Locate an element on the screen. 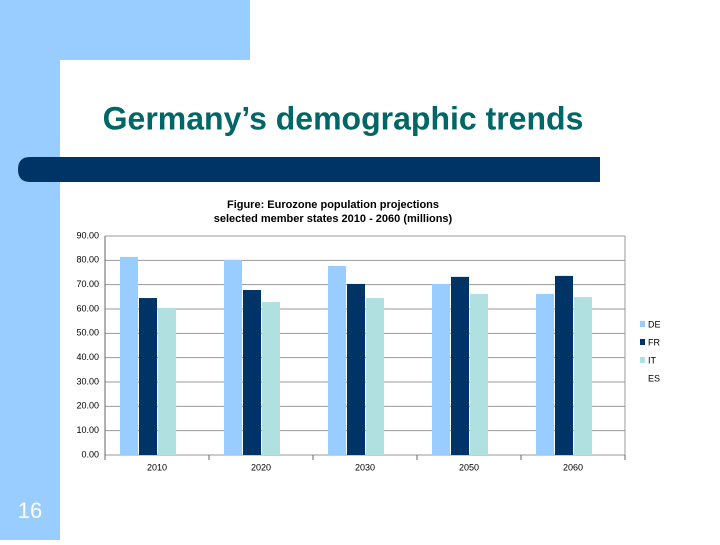  y-tick-label: 60.00 is located at coordinates (87, 308).